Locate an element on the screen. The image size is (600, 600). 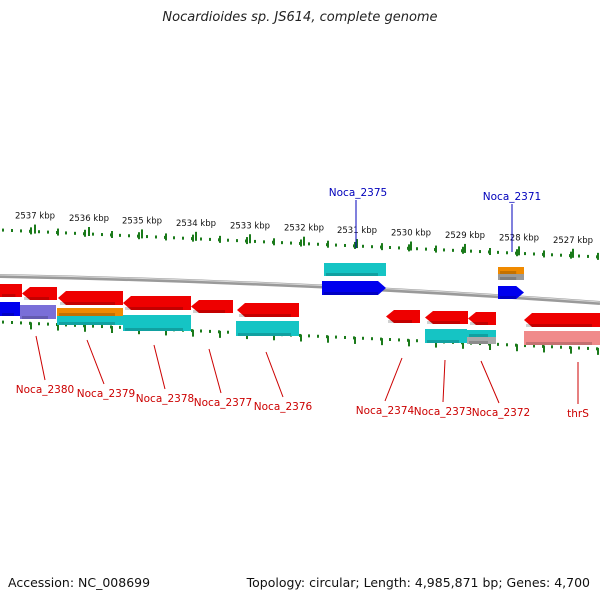
accession-text: Accession: NC_008699 is located at coordinates (79, 582).